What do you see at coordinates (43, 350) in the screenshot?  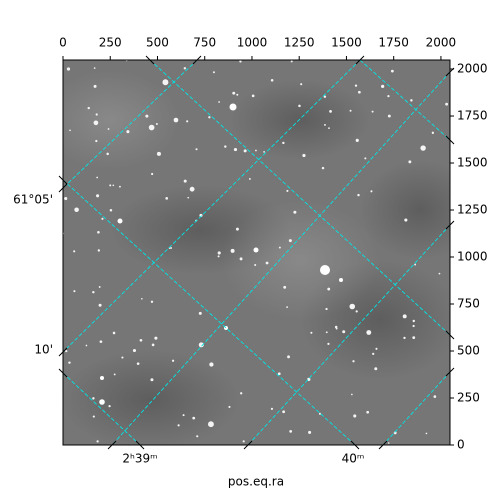 I see `dec-tick-label: 10'` at bounding box center [43, 350].